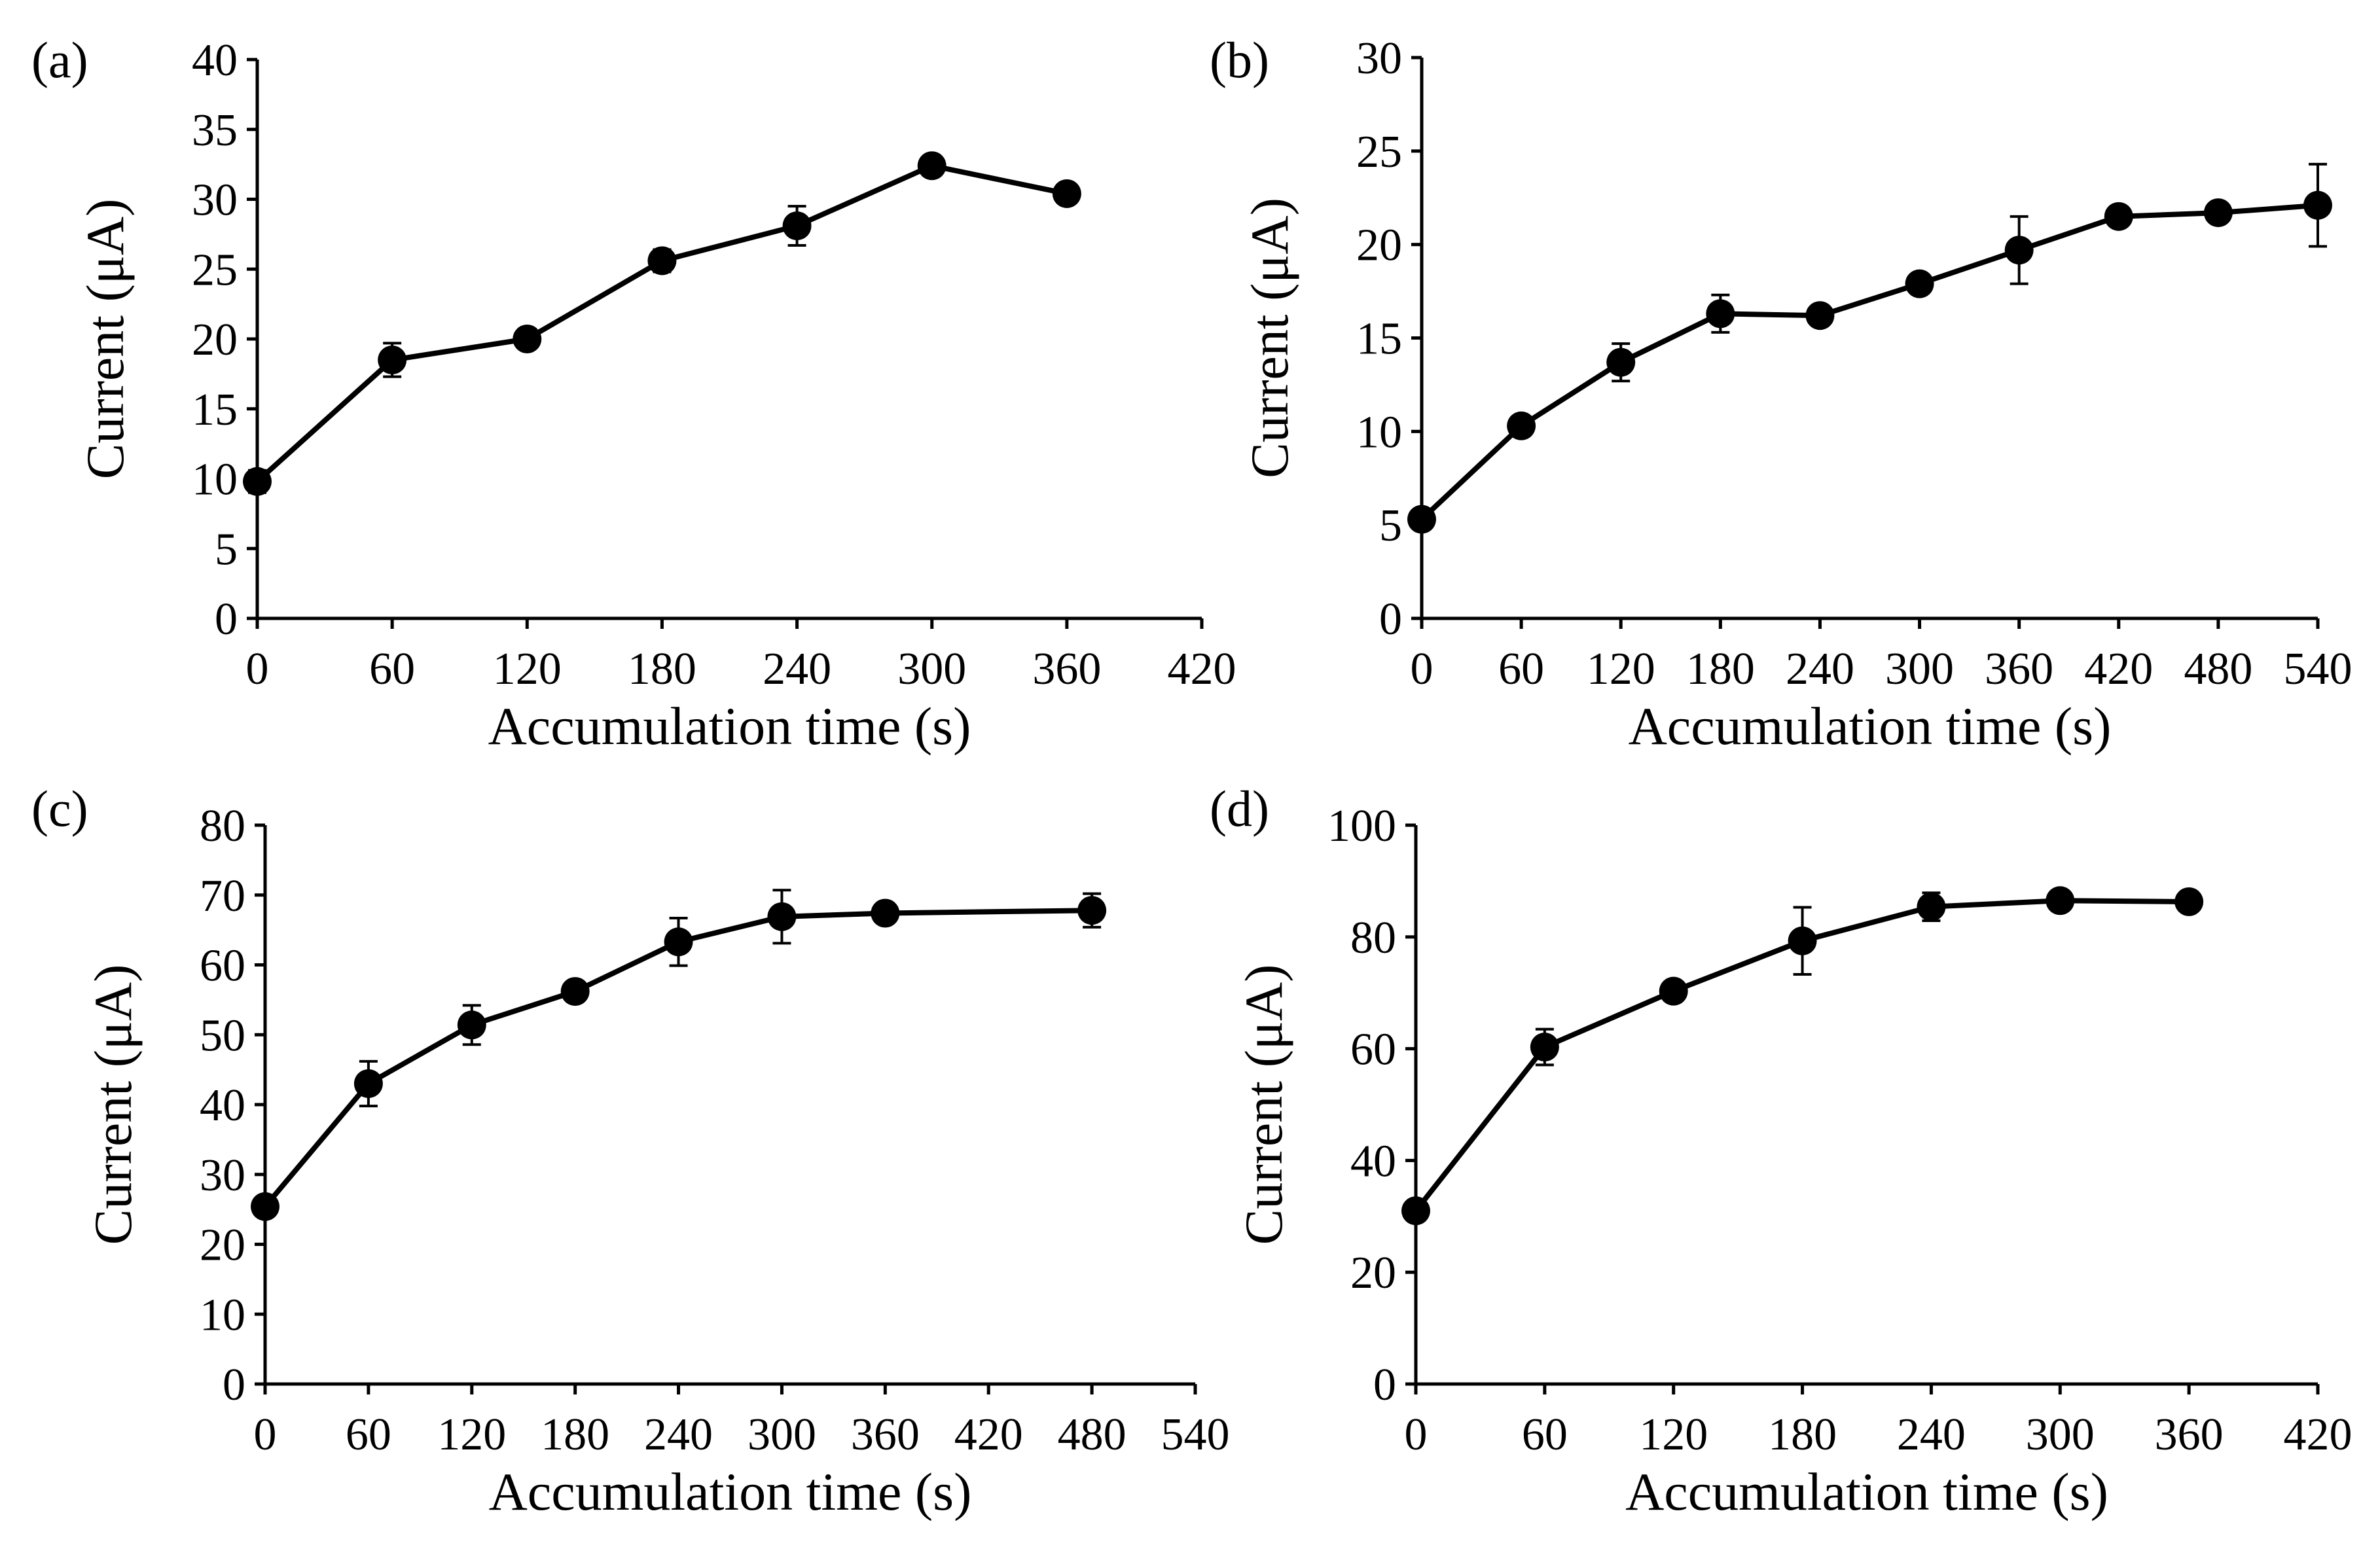  Describe the element at coordinates (59, 59) in the screenshot. I see `panel-label: (a)` at that location.